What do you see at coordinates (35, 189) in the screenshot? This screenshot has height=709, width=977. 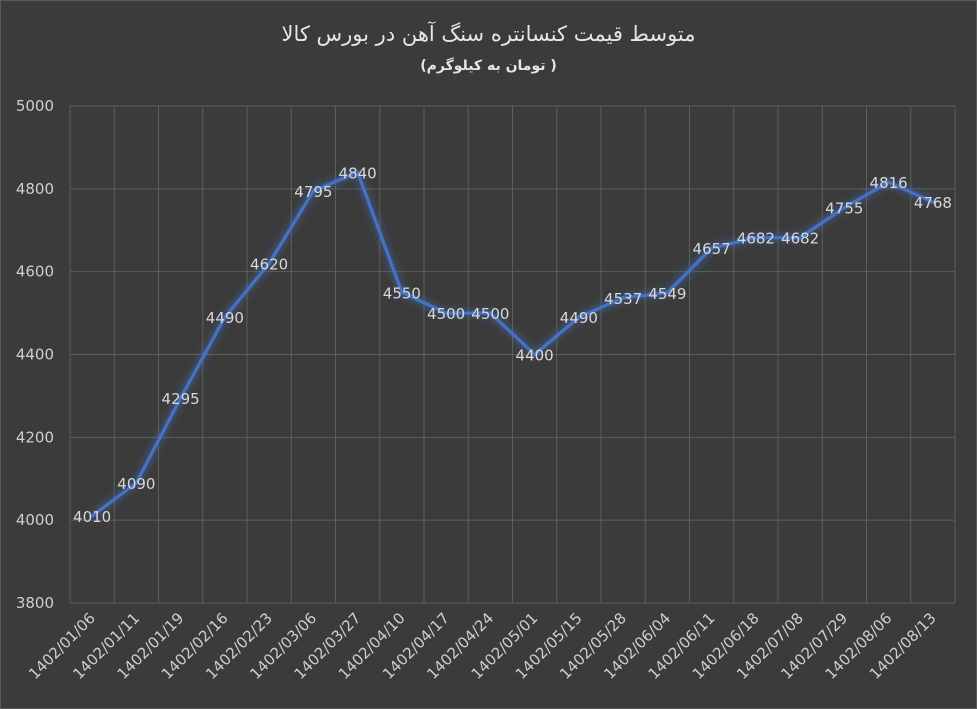 I see `y-tick-label: 4800` at bounding box center [35, 189].